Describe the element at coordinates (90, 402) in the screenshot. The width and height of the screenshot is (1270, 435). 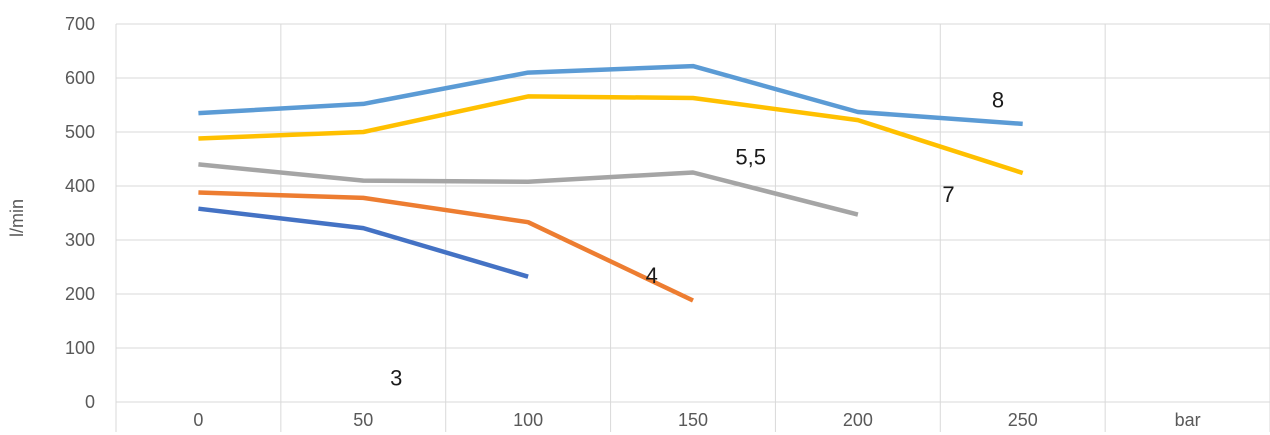
I see `y-tick-label: 0` at that location.